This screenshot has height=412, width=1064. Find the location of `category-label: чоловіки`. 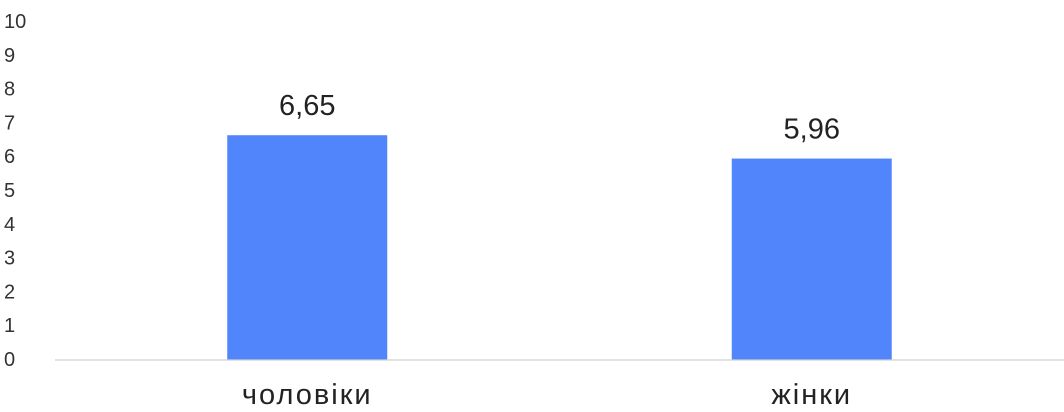

category-label: чоловіки is located at coordinates (307, 395).